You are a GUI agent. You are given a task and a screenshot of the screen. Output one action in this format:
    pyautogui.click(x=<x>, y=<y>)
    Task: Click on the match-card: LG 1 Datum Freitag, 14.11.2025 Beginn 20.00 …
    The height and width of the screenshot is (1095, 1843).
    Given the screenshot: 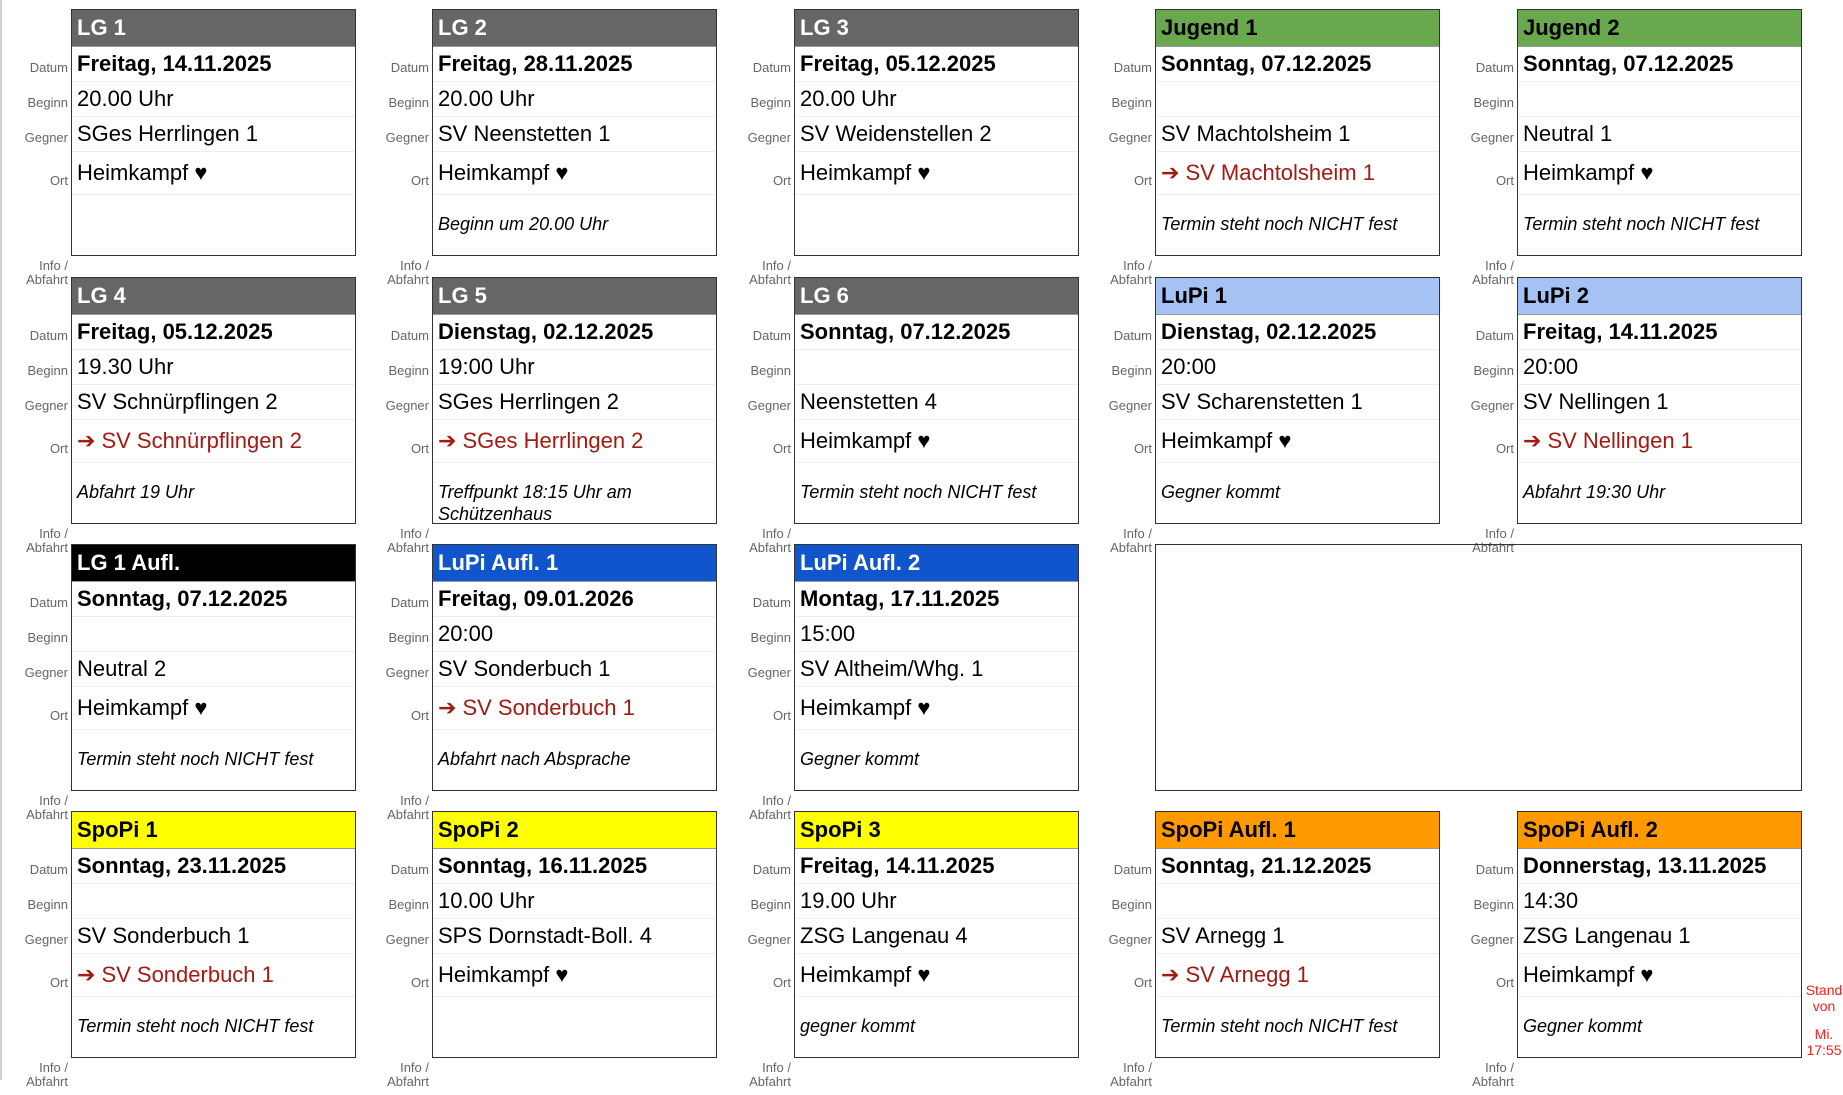 What is the action you would take?
    pyautogui.click(x=190, y=148)
    